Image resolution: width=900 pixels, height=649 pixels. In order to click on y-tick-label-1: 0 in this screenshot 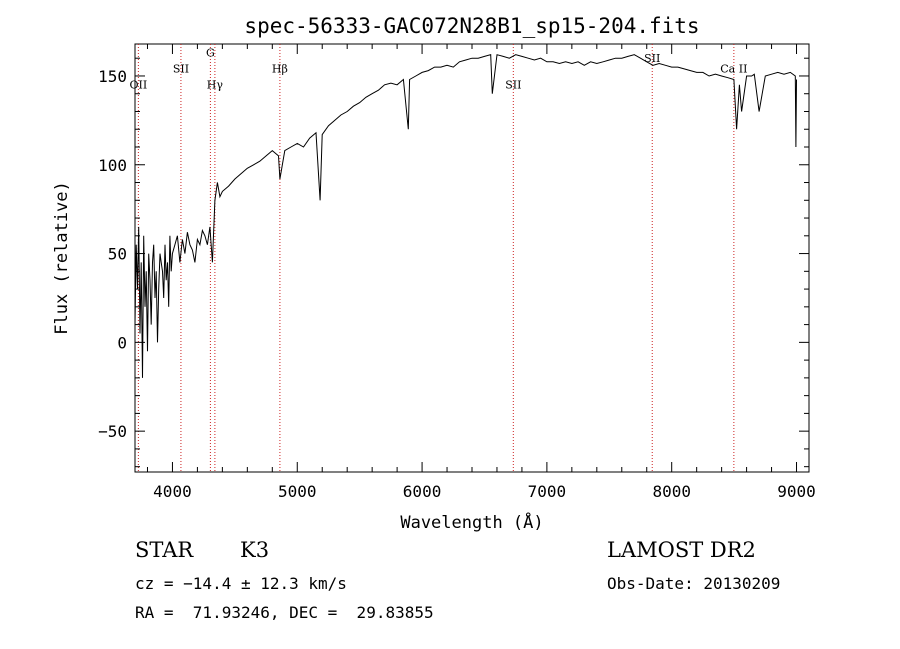, I will do `click(122, 342)`.